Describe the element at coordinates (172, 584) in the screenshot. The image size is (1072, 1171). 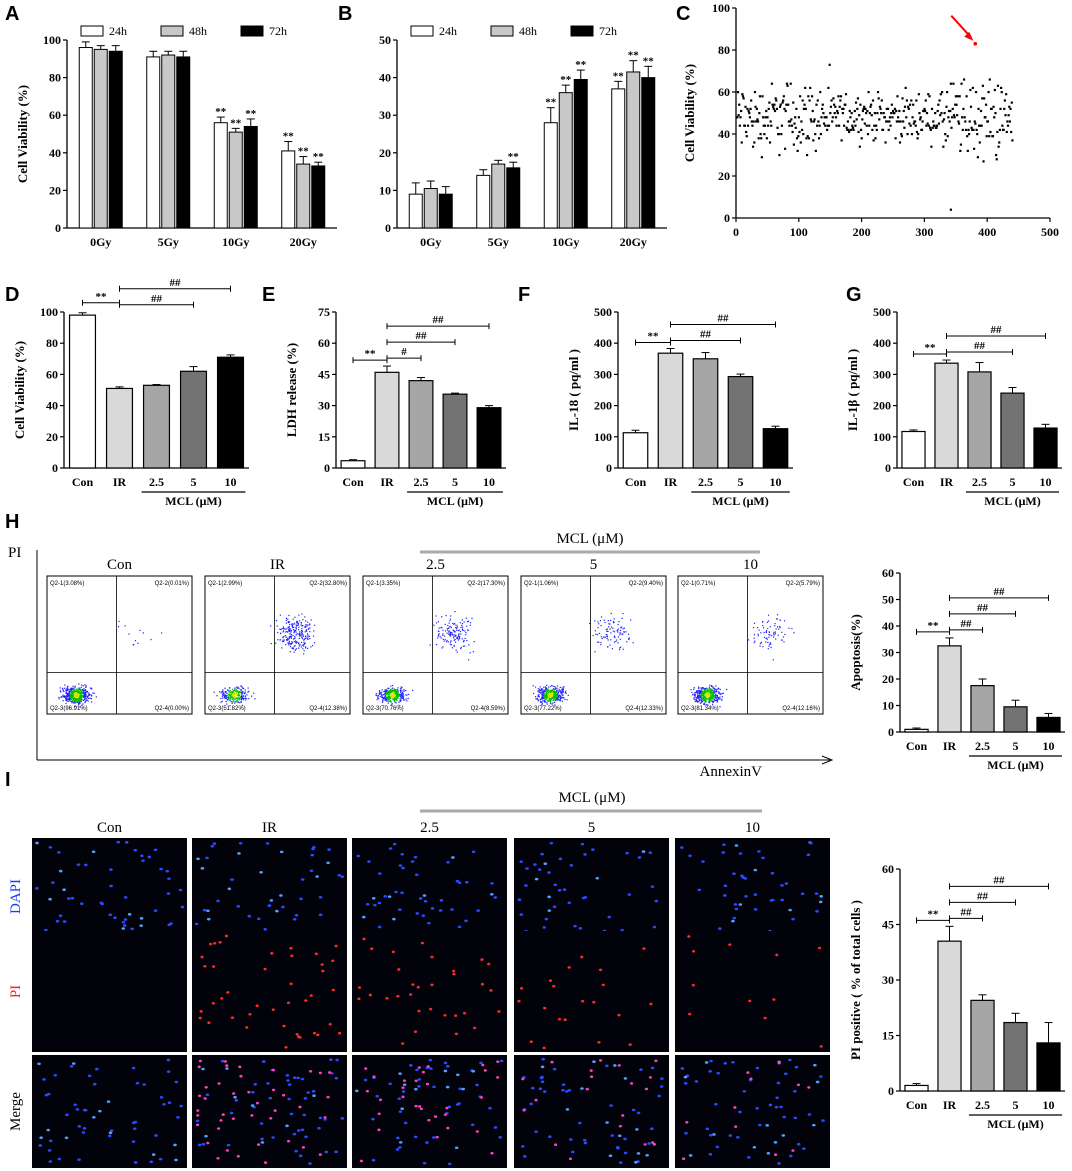
I see `quadrant-label: Q2-2(0.01%)` at that location.